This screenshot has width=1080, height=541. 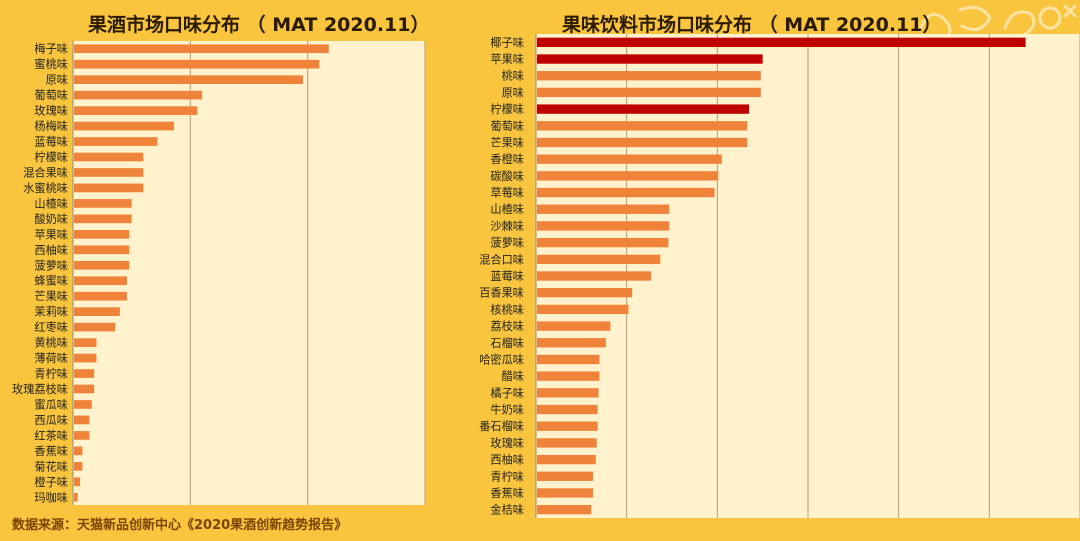 What do you see at coordinates (507, 176) in the screenshot?
I see `right-category-label: 碳酸味` at bounding box center [507, 176].